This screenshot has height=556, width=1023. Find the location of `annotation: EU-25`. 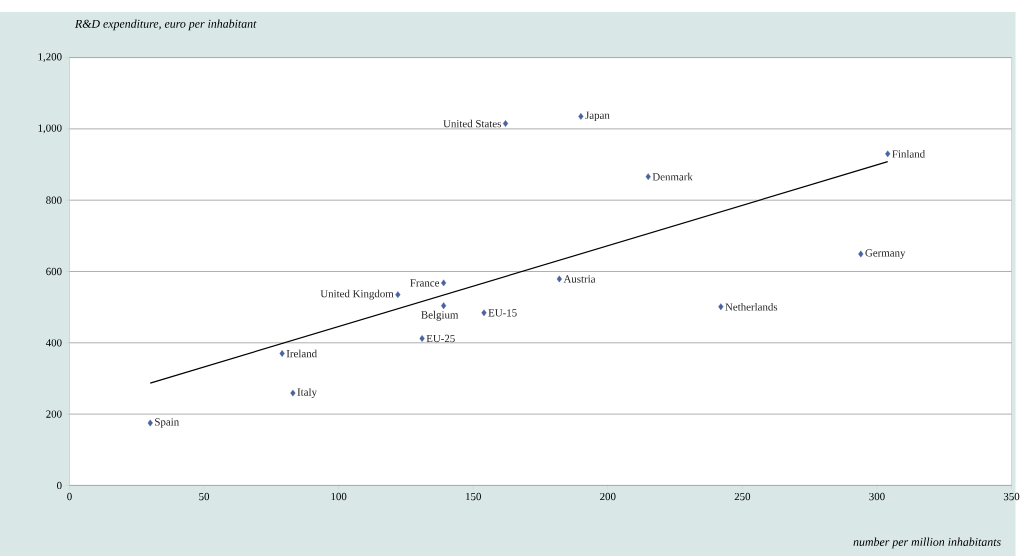

annotation: EU-25 is located at coordinates (440, 338).